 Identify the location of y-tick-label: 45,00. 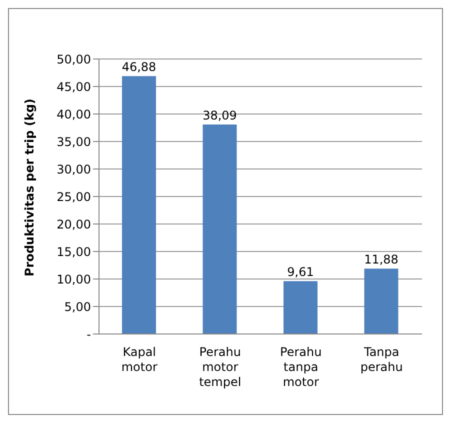
(73, 87).